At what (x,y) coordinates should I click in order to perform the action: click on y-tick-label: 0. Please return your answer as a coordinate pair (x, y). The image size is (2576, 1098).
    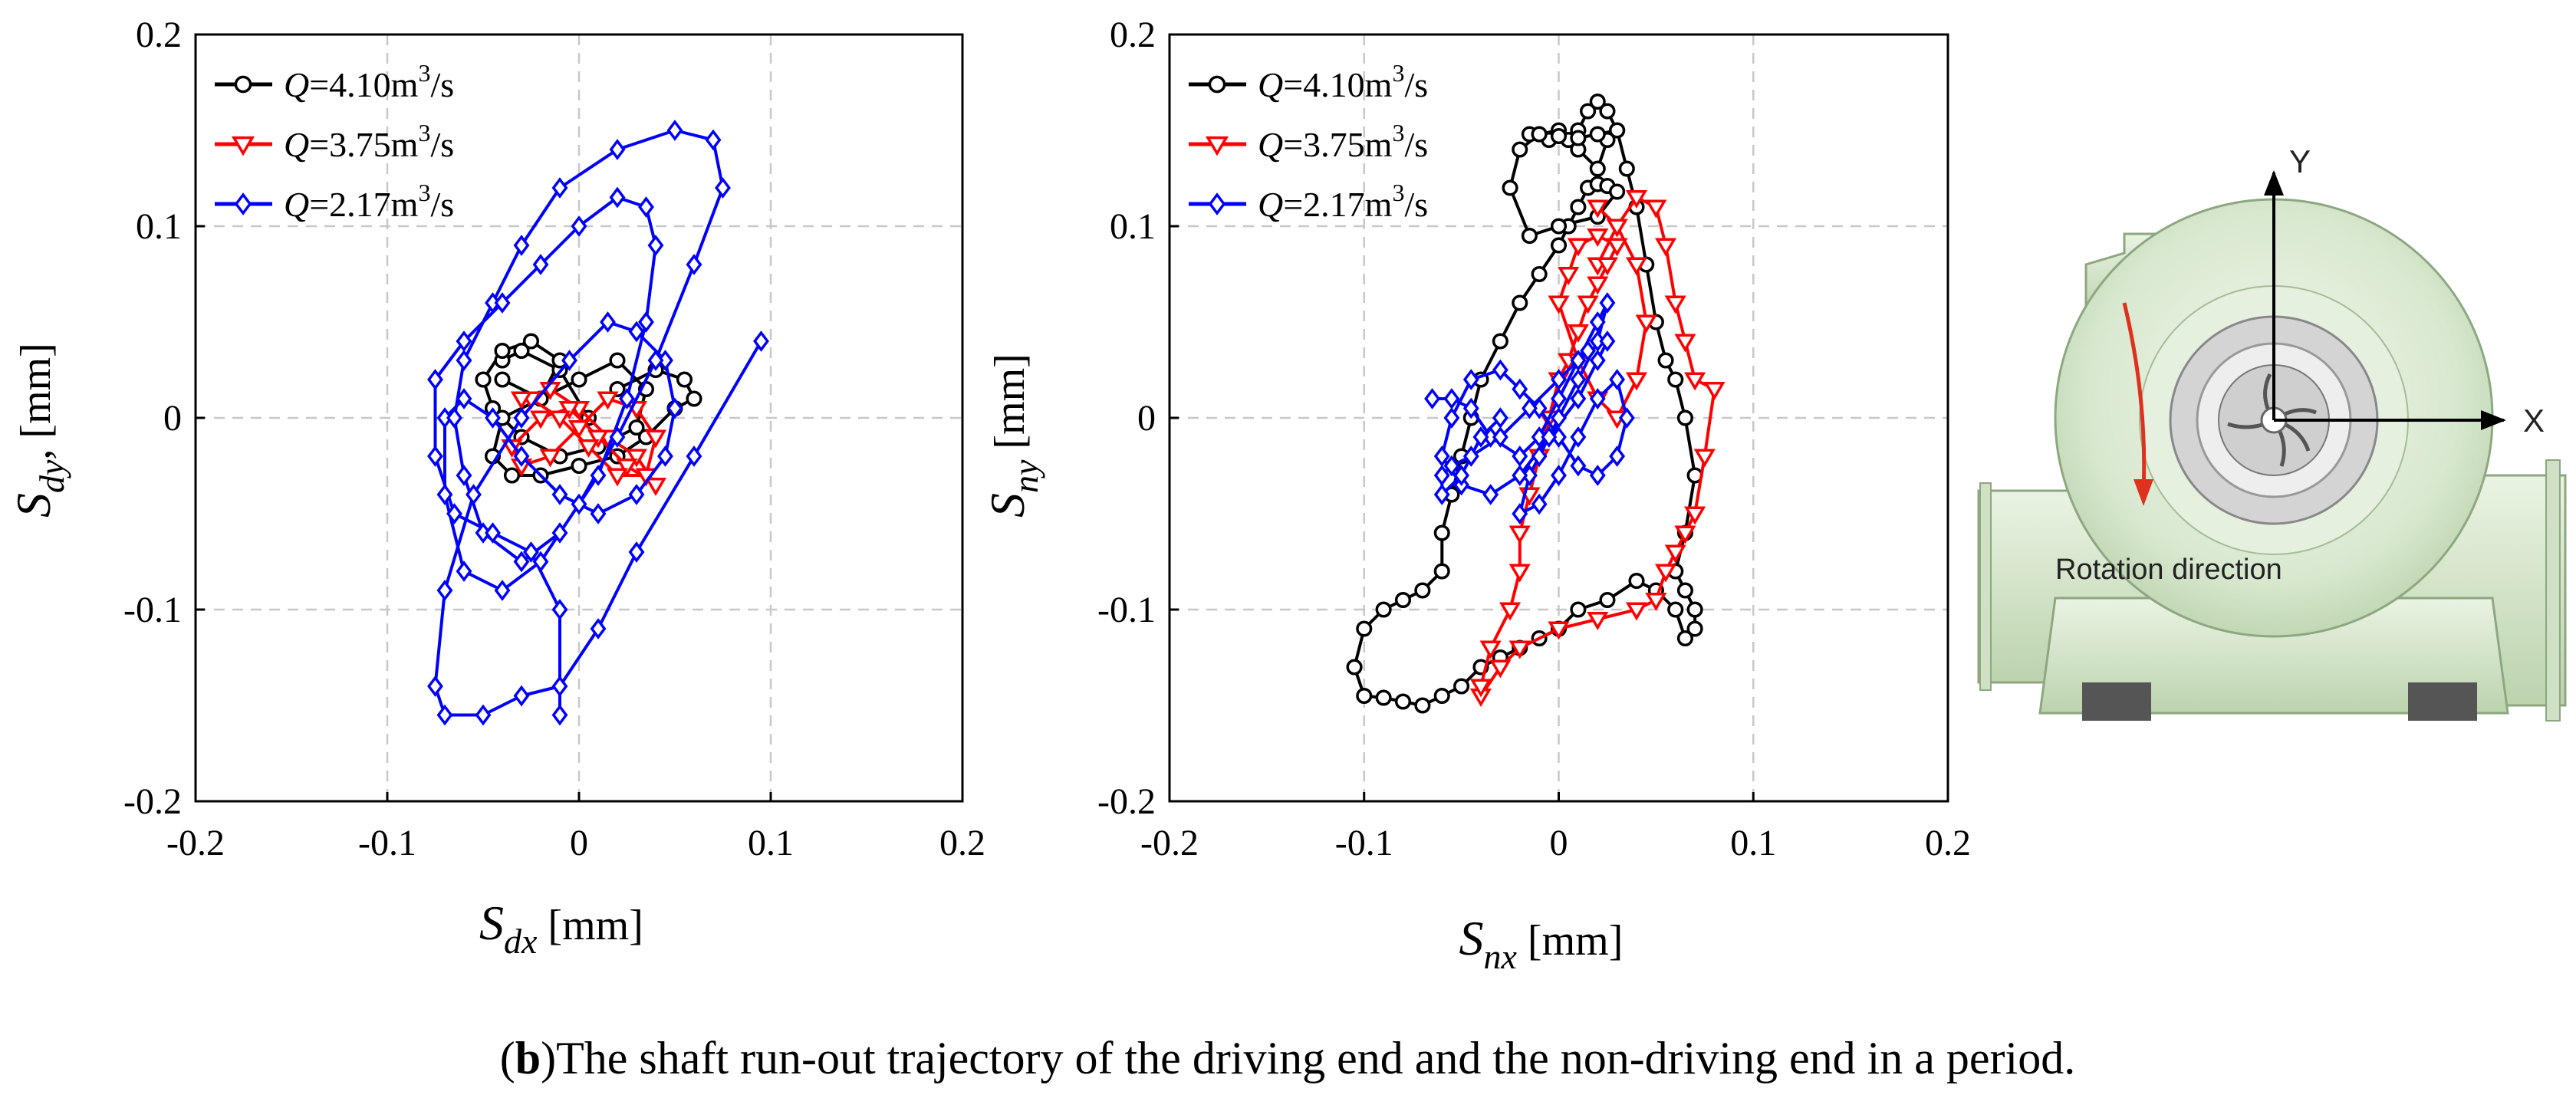
    Looking at the image, I should click on (1146, 418).